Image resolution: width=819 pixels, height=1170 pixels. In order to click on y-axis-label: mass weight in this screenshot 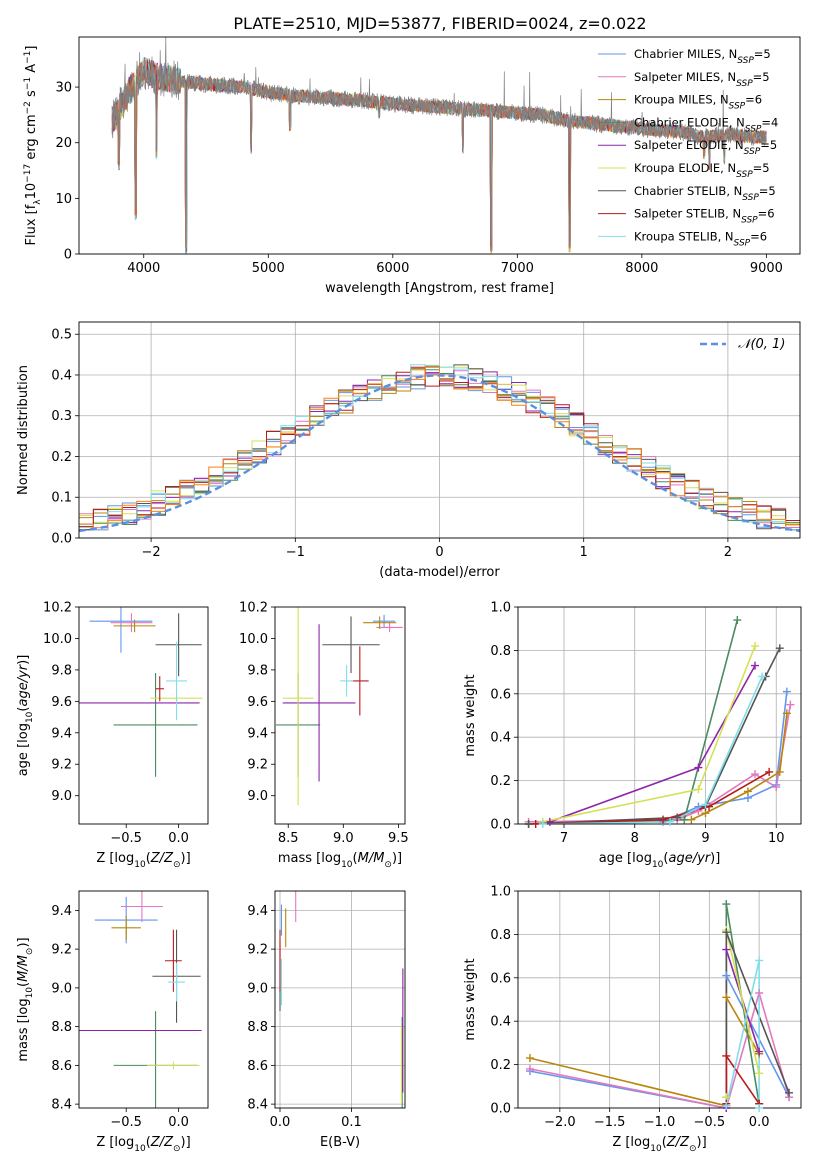, I will do `click(470, 999)`.